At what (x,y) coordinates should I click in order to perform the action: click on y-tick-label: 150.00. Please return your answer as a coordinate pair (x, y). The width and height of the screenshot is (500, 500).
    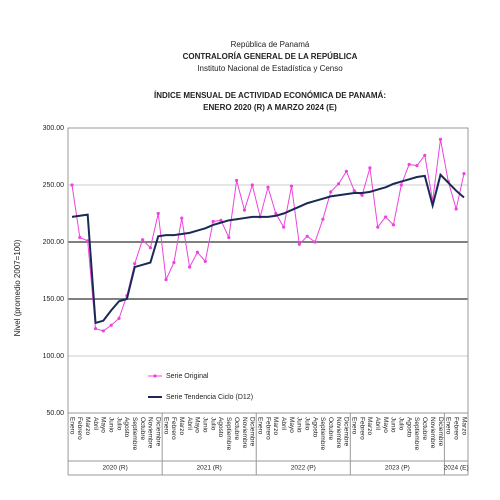
    Looking at the image, I should click on (54, 299).